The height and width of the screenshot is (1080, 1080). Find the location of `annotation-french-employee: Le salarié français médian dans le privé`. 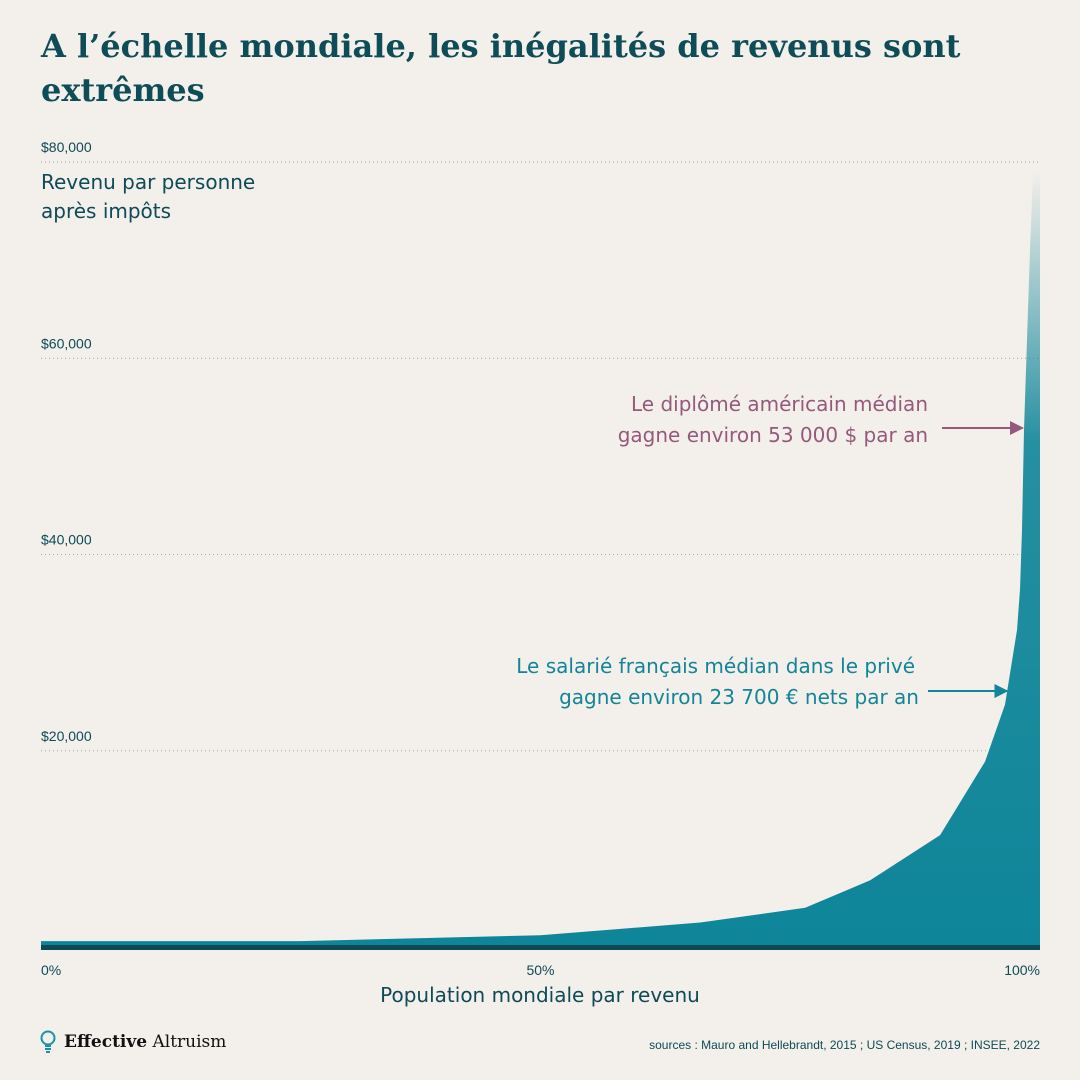

annotation-french-employee: Le salarié français médian dans le privé is located at coordinates (715, 666).